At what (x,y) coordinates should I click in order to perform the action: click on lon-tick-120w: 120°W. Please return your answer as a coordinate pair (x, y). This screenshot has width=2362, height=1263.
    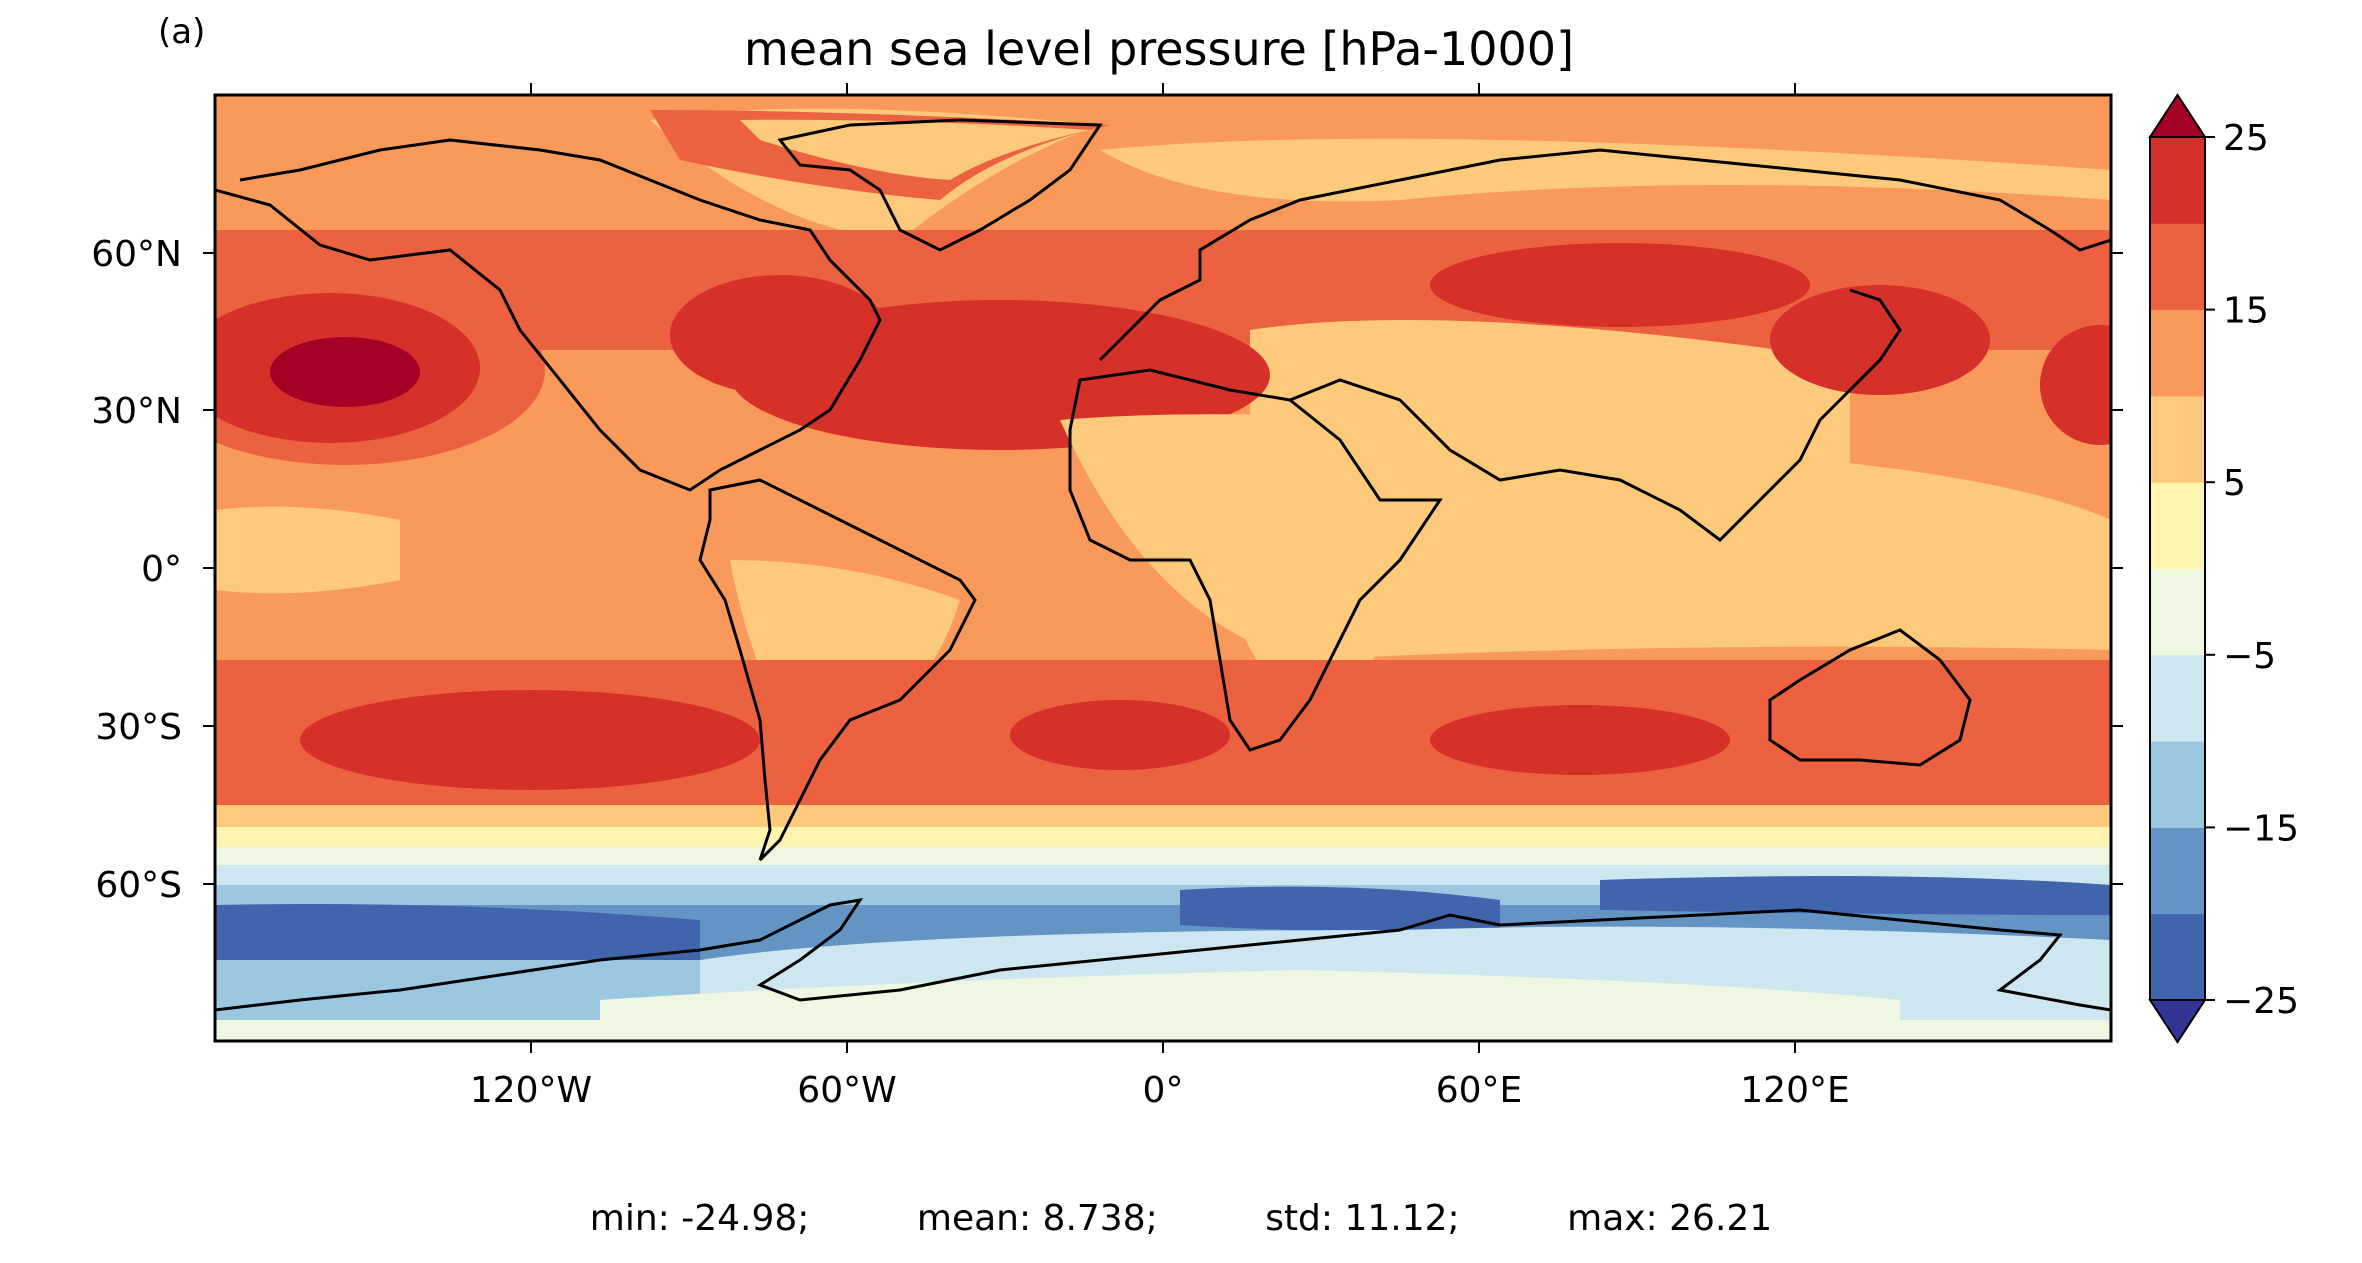
    Looking at the image, I should click on (531, 1090).